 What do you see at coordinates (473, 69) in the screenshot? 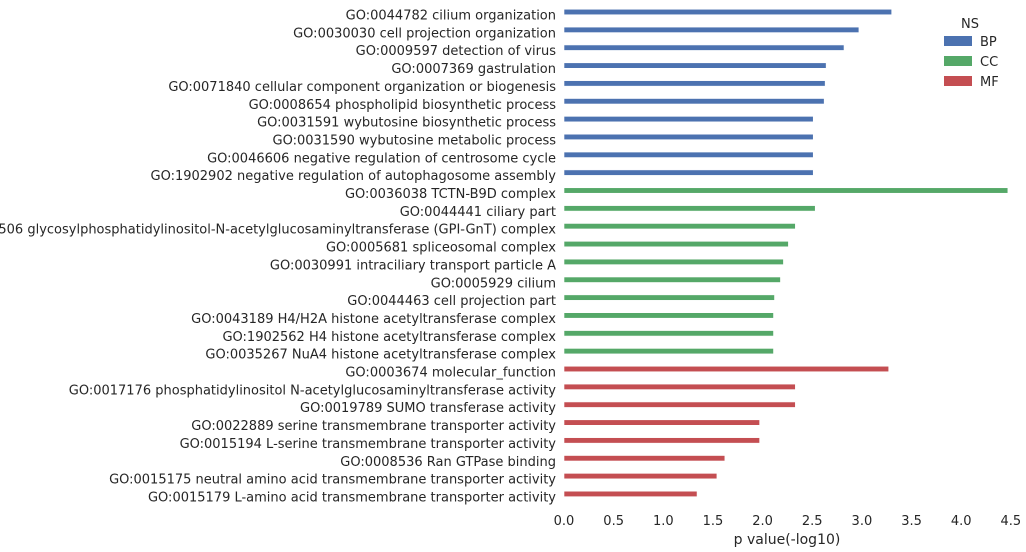
I see `category-label: GO:0007369 gastrulation` at bounding box center [473, 69].